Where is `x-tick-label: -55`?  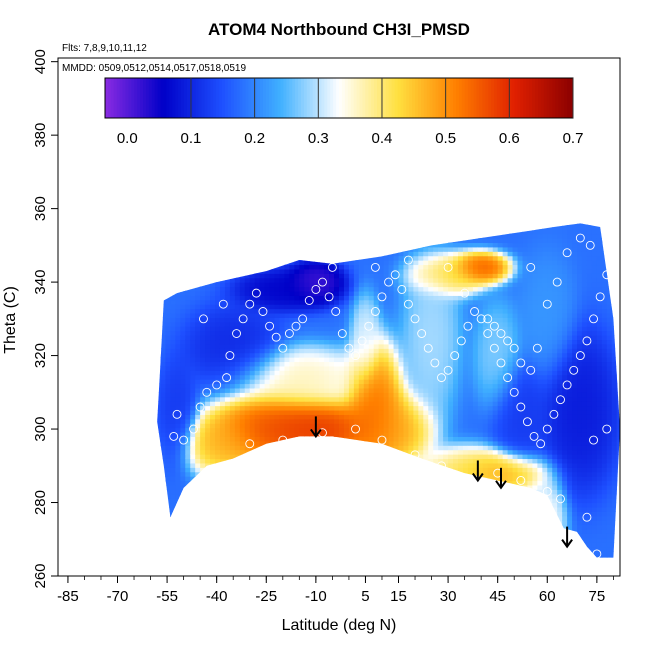 x-tick-label: -55 is located at coordinates (167, 596).